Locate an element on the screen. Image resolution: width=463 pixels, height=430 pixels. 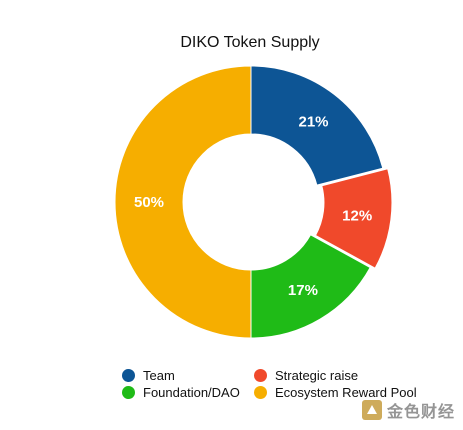
legend-swatch-strategic-raise is located at coordinates (260, 375).